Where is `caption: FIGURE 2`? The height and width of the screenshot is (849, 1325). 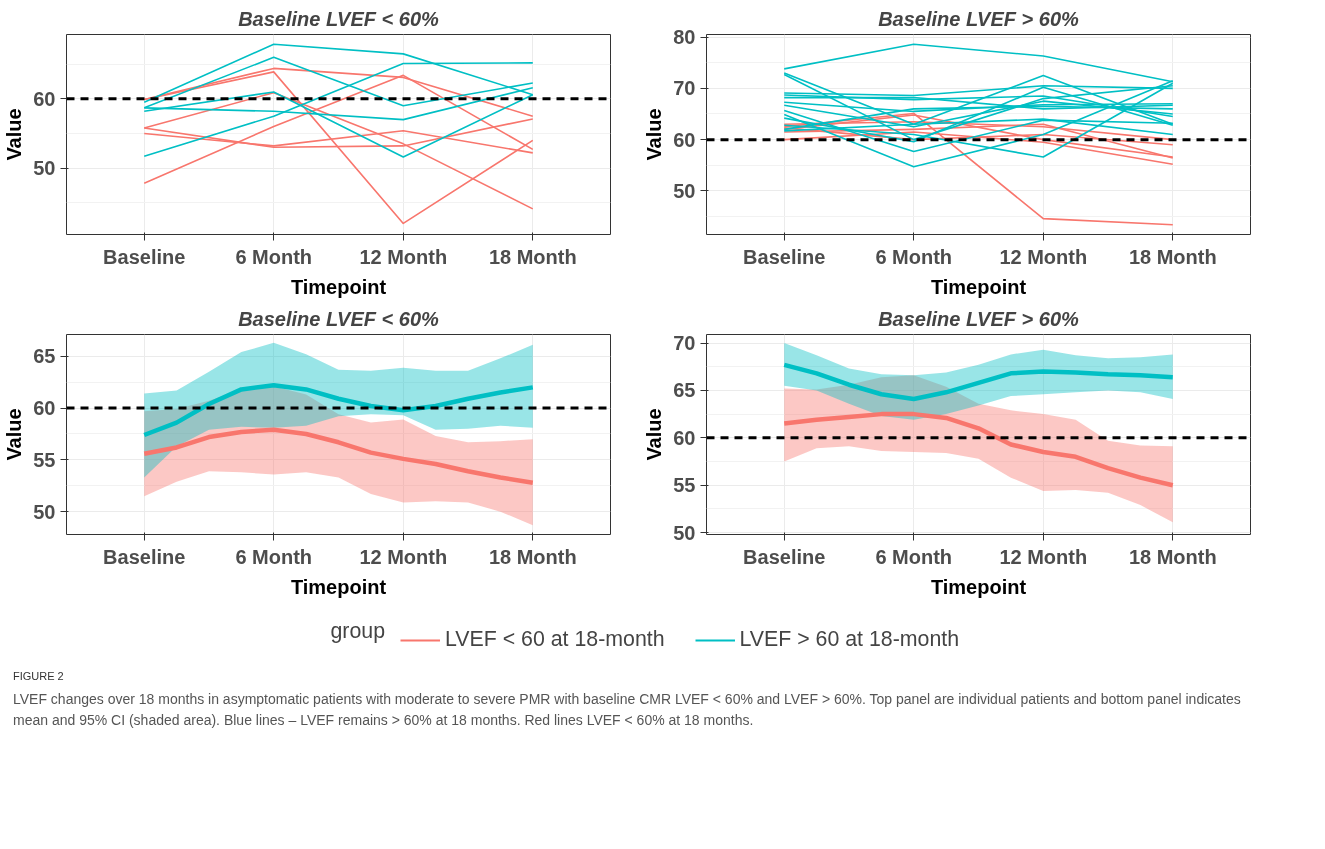 caption: FIGURE 2 is located at coordinates (39, 676).